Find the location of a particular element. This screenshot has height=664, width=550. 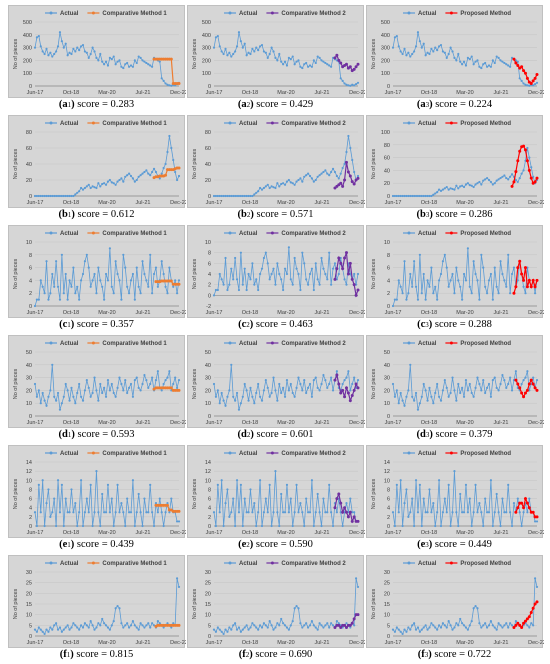

panel-label: (e is located at coordinates (421, 544).